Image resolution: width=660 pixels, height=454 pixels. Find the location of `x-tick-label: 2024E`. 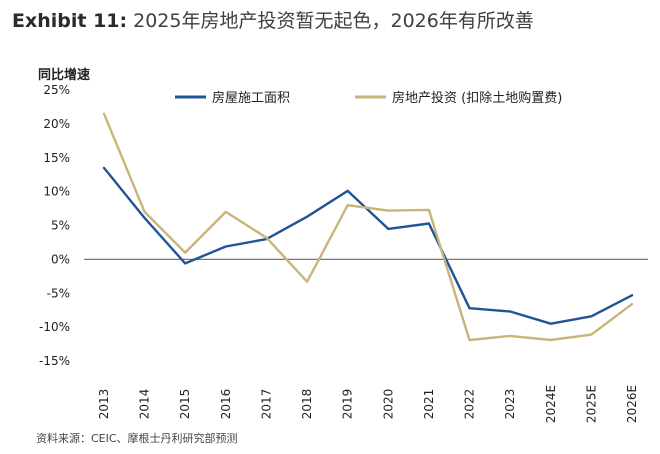

x-tick-label: 2024E is located at coordinates (551, 404).